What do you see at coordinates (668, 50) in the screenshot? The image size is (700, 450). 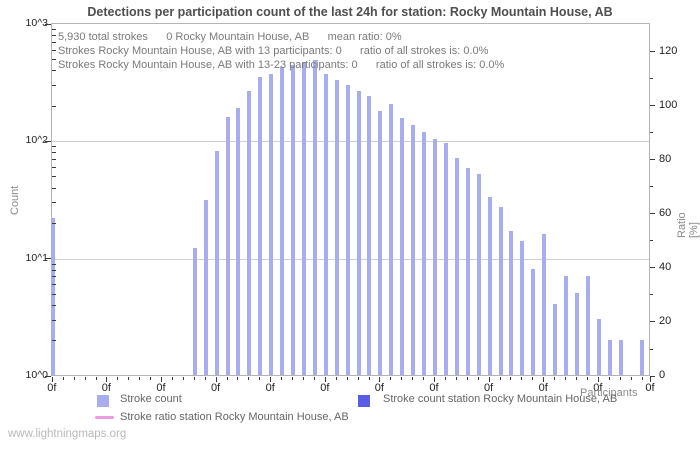 I see `right-tick-label: 120` at bounding box center [668, 50].